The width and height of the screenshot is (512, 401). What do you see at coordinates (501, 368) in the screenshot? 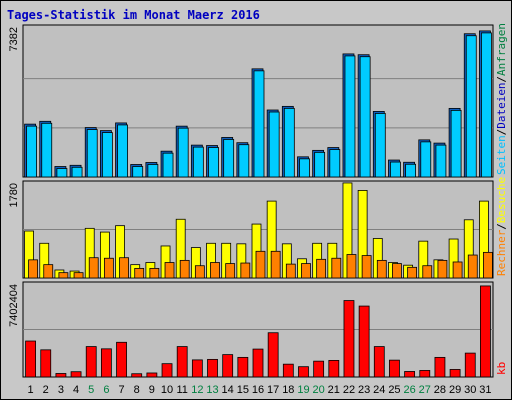
I see `legend-bottom-0: kb` at bounding box center [501, 368].